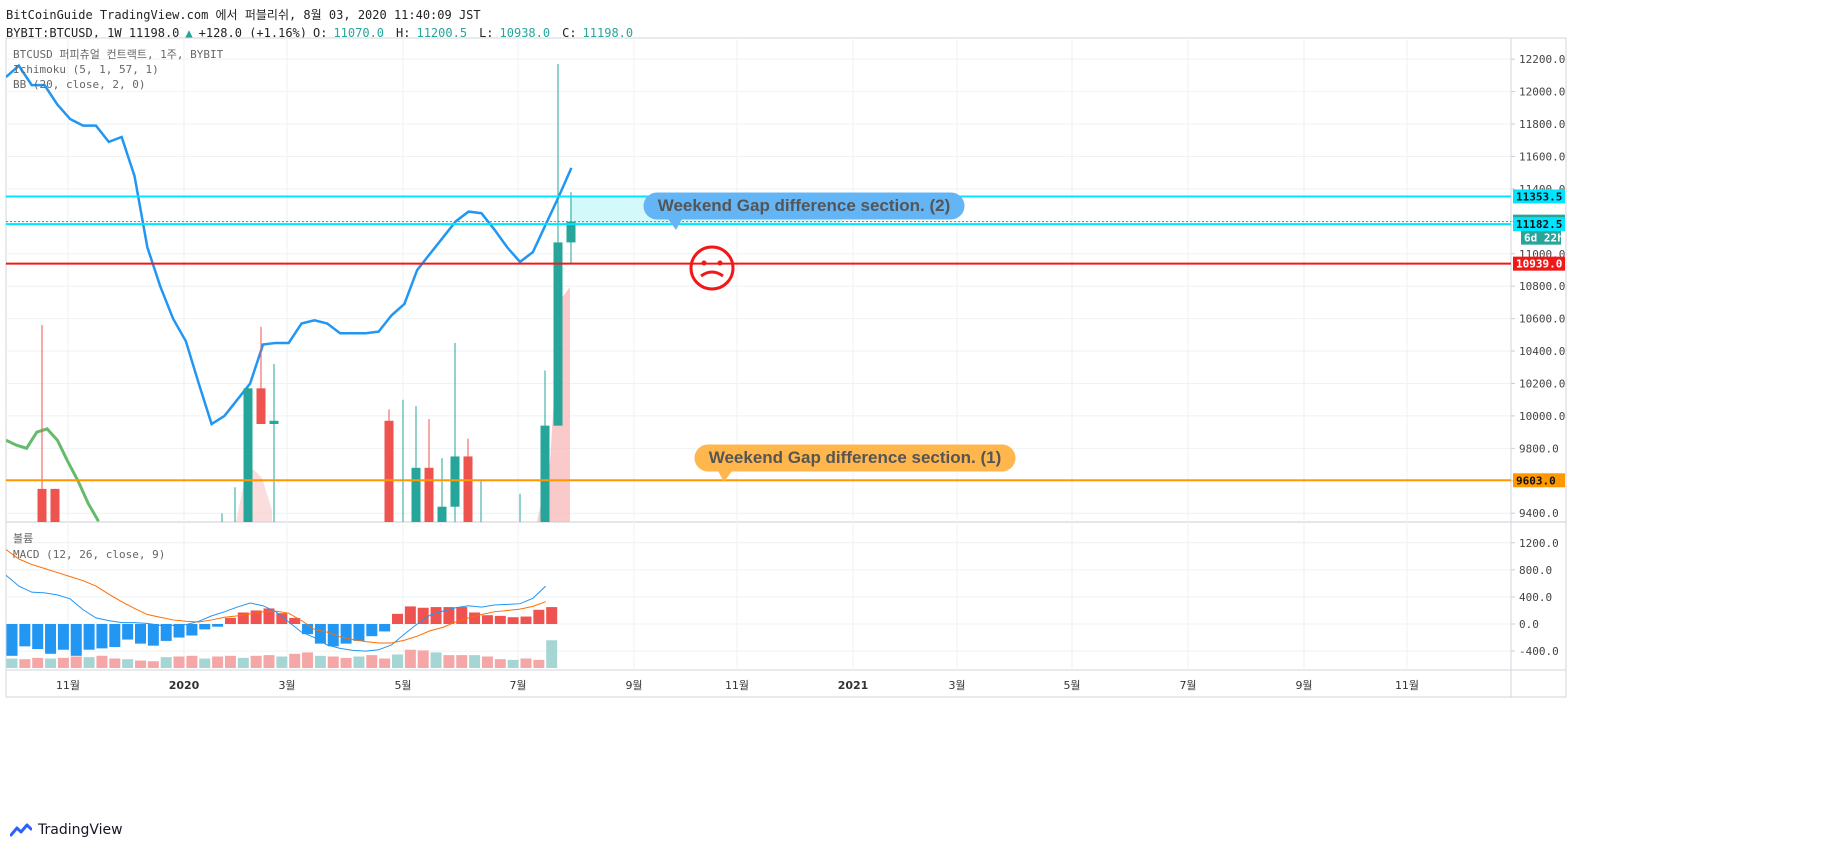  What do you see at coordinates (956, 685) in the screenshot?
I see `x-tick-label: 3월` at bounding box center [956, 685].